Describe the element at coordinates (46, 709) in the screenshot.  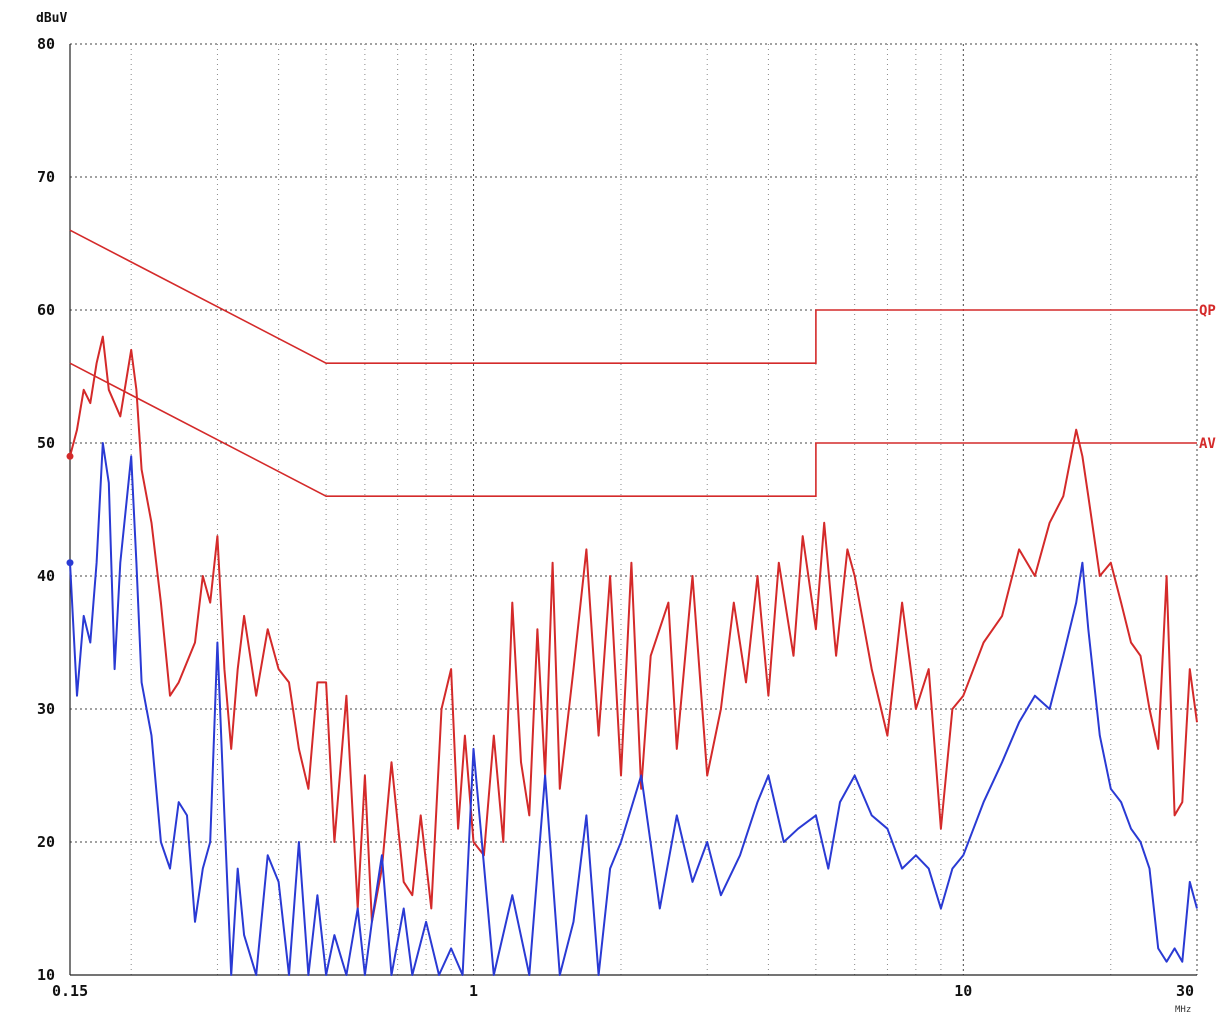
I see `y-tick-label: 30` at that location.